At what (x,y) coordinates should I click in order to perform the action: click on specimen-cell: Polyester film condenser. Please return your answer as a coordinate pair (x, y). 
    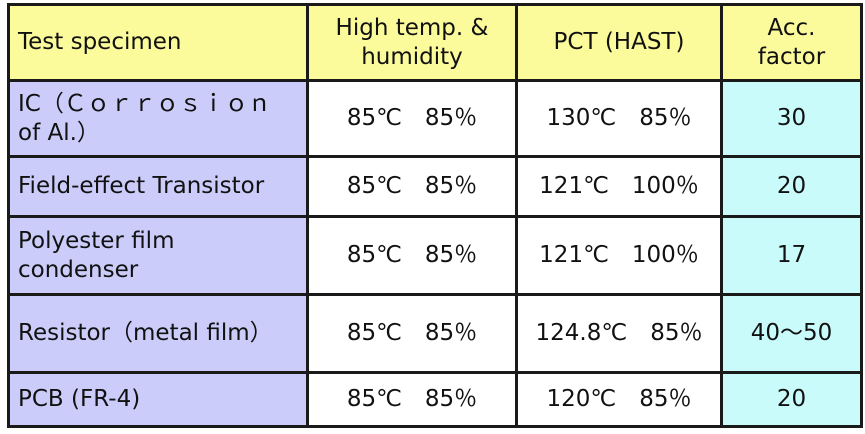
    Looking at the image, I should click on (158, 255).